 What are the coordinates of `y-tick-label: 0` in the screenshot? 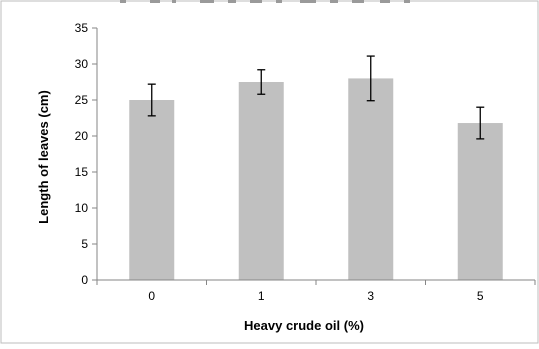 It's located at (84, 280).